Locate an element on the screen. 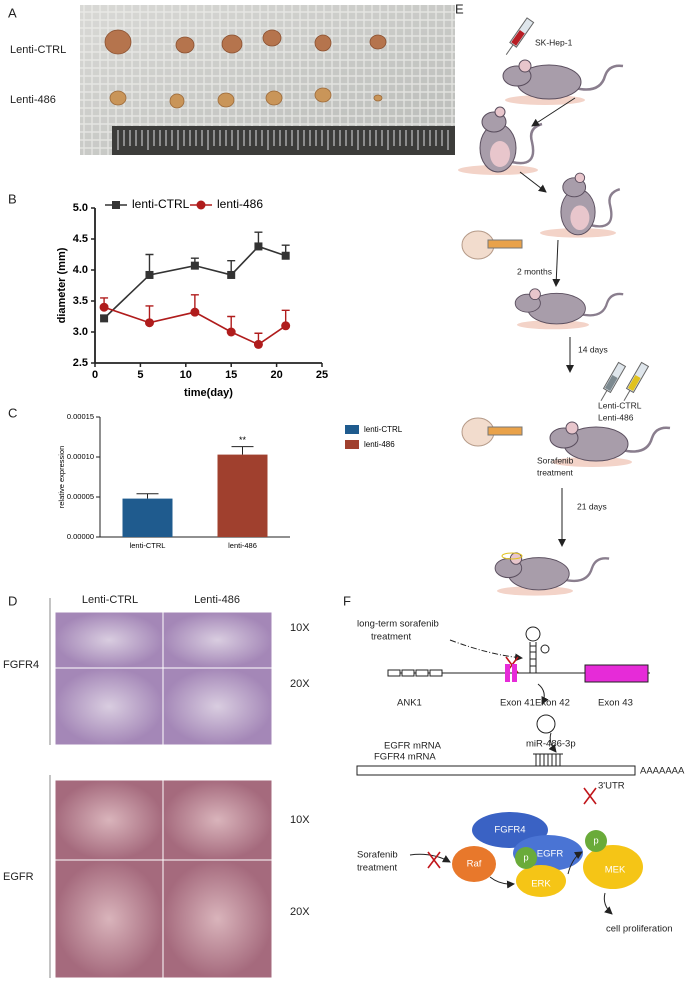  label: Raf is located at coordinates (474, 864).